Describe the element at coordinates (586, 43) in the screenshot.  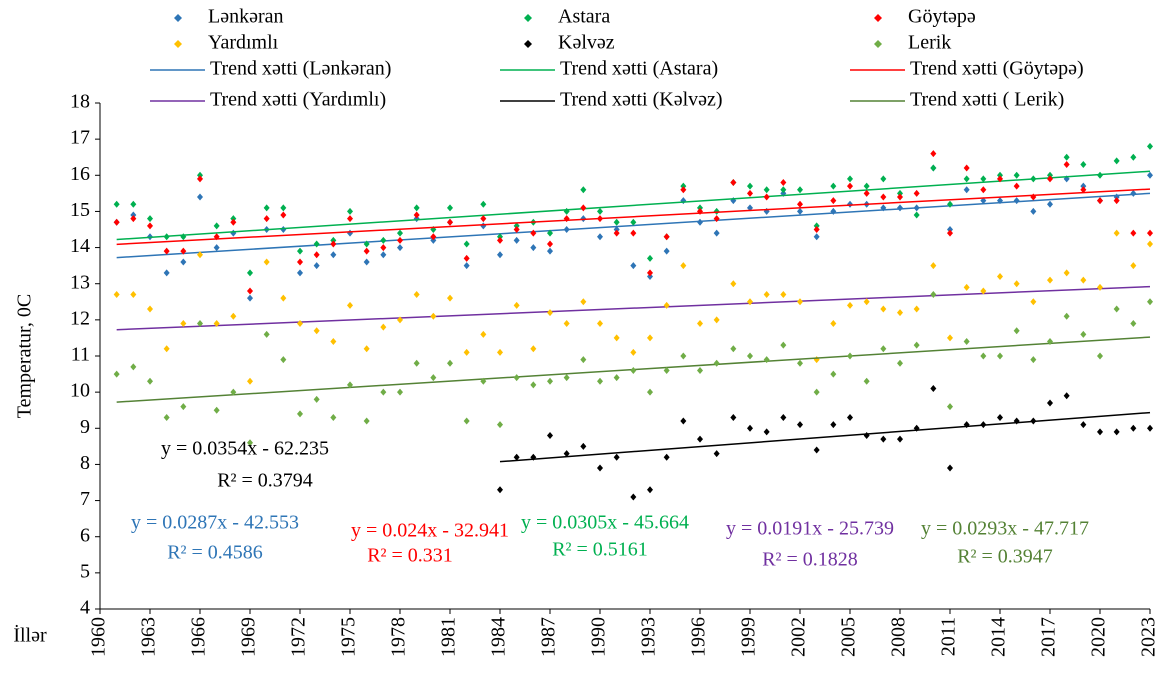
I see `legend-label: Kəlvəz` at that location.